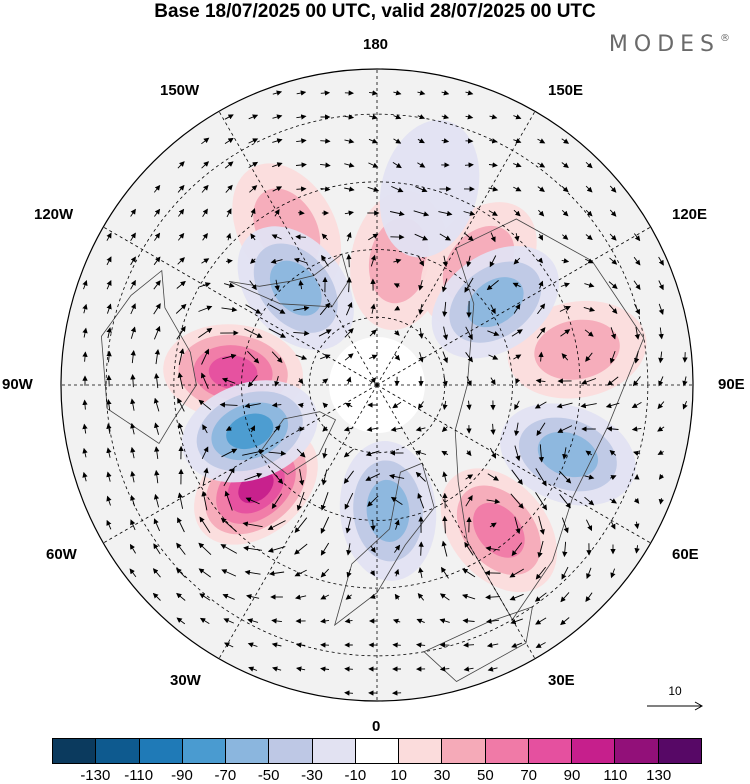  What do you see at coordinates (685, 554) in the screenshot?
I see `lon-label-60e: 60E` at bounding box center [685, 554].